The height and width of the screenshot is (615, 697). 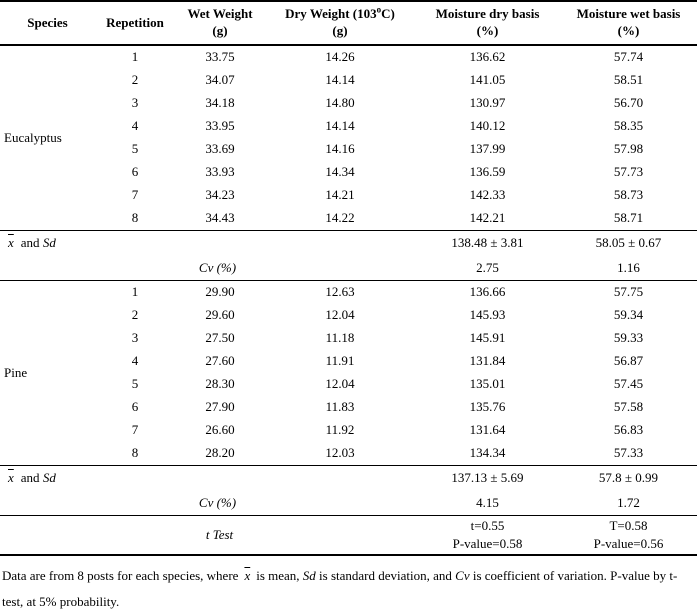 I want to click on and-text: and, so click(x=31, y=243).